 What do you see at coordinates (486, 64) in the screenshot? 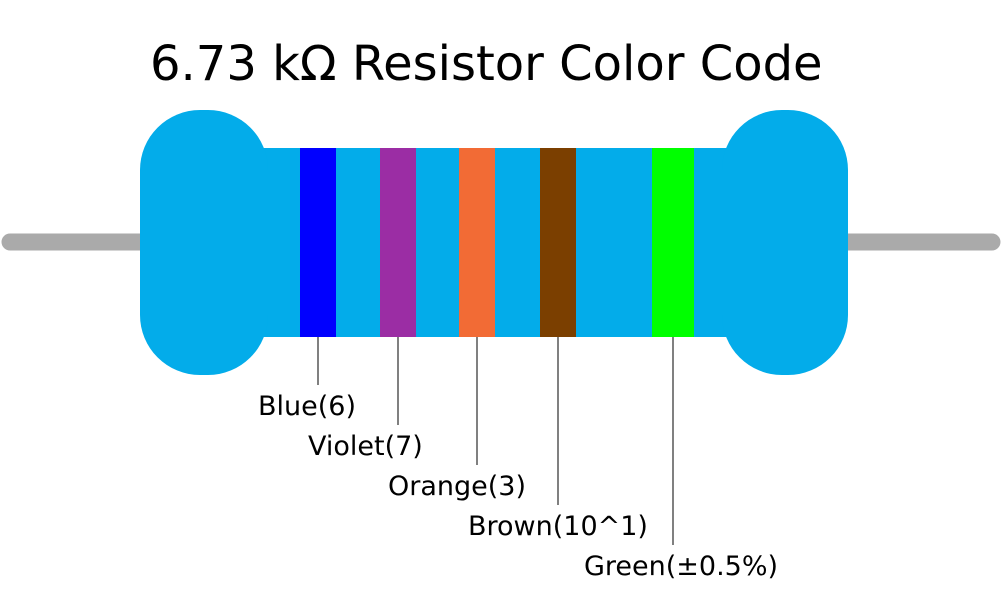
I see `title: 6.73 kΩ Resistor Color Code` at bounding box center [486, 64].